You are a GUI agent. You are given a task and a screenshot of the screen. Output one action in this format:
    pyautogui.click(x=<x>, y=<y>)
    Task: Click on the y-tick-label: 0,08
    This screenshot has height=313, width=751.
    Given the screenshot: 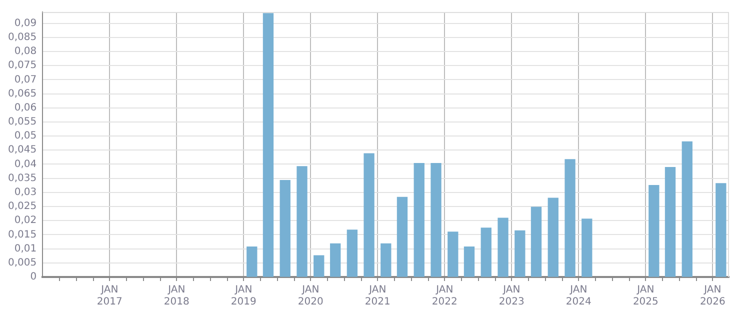 What is the action you would take?
    pyautogui.click(x=25, y=52)
    